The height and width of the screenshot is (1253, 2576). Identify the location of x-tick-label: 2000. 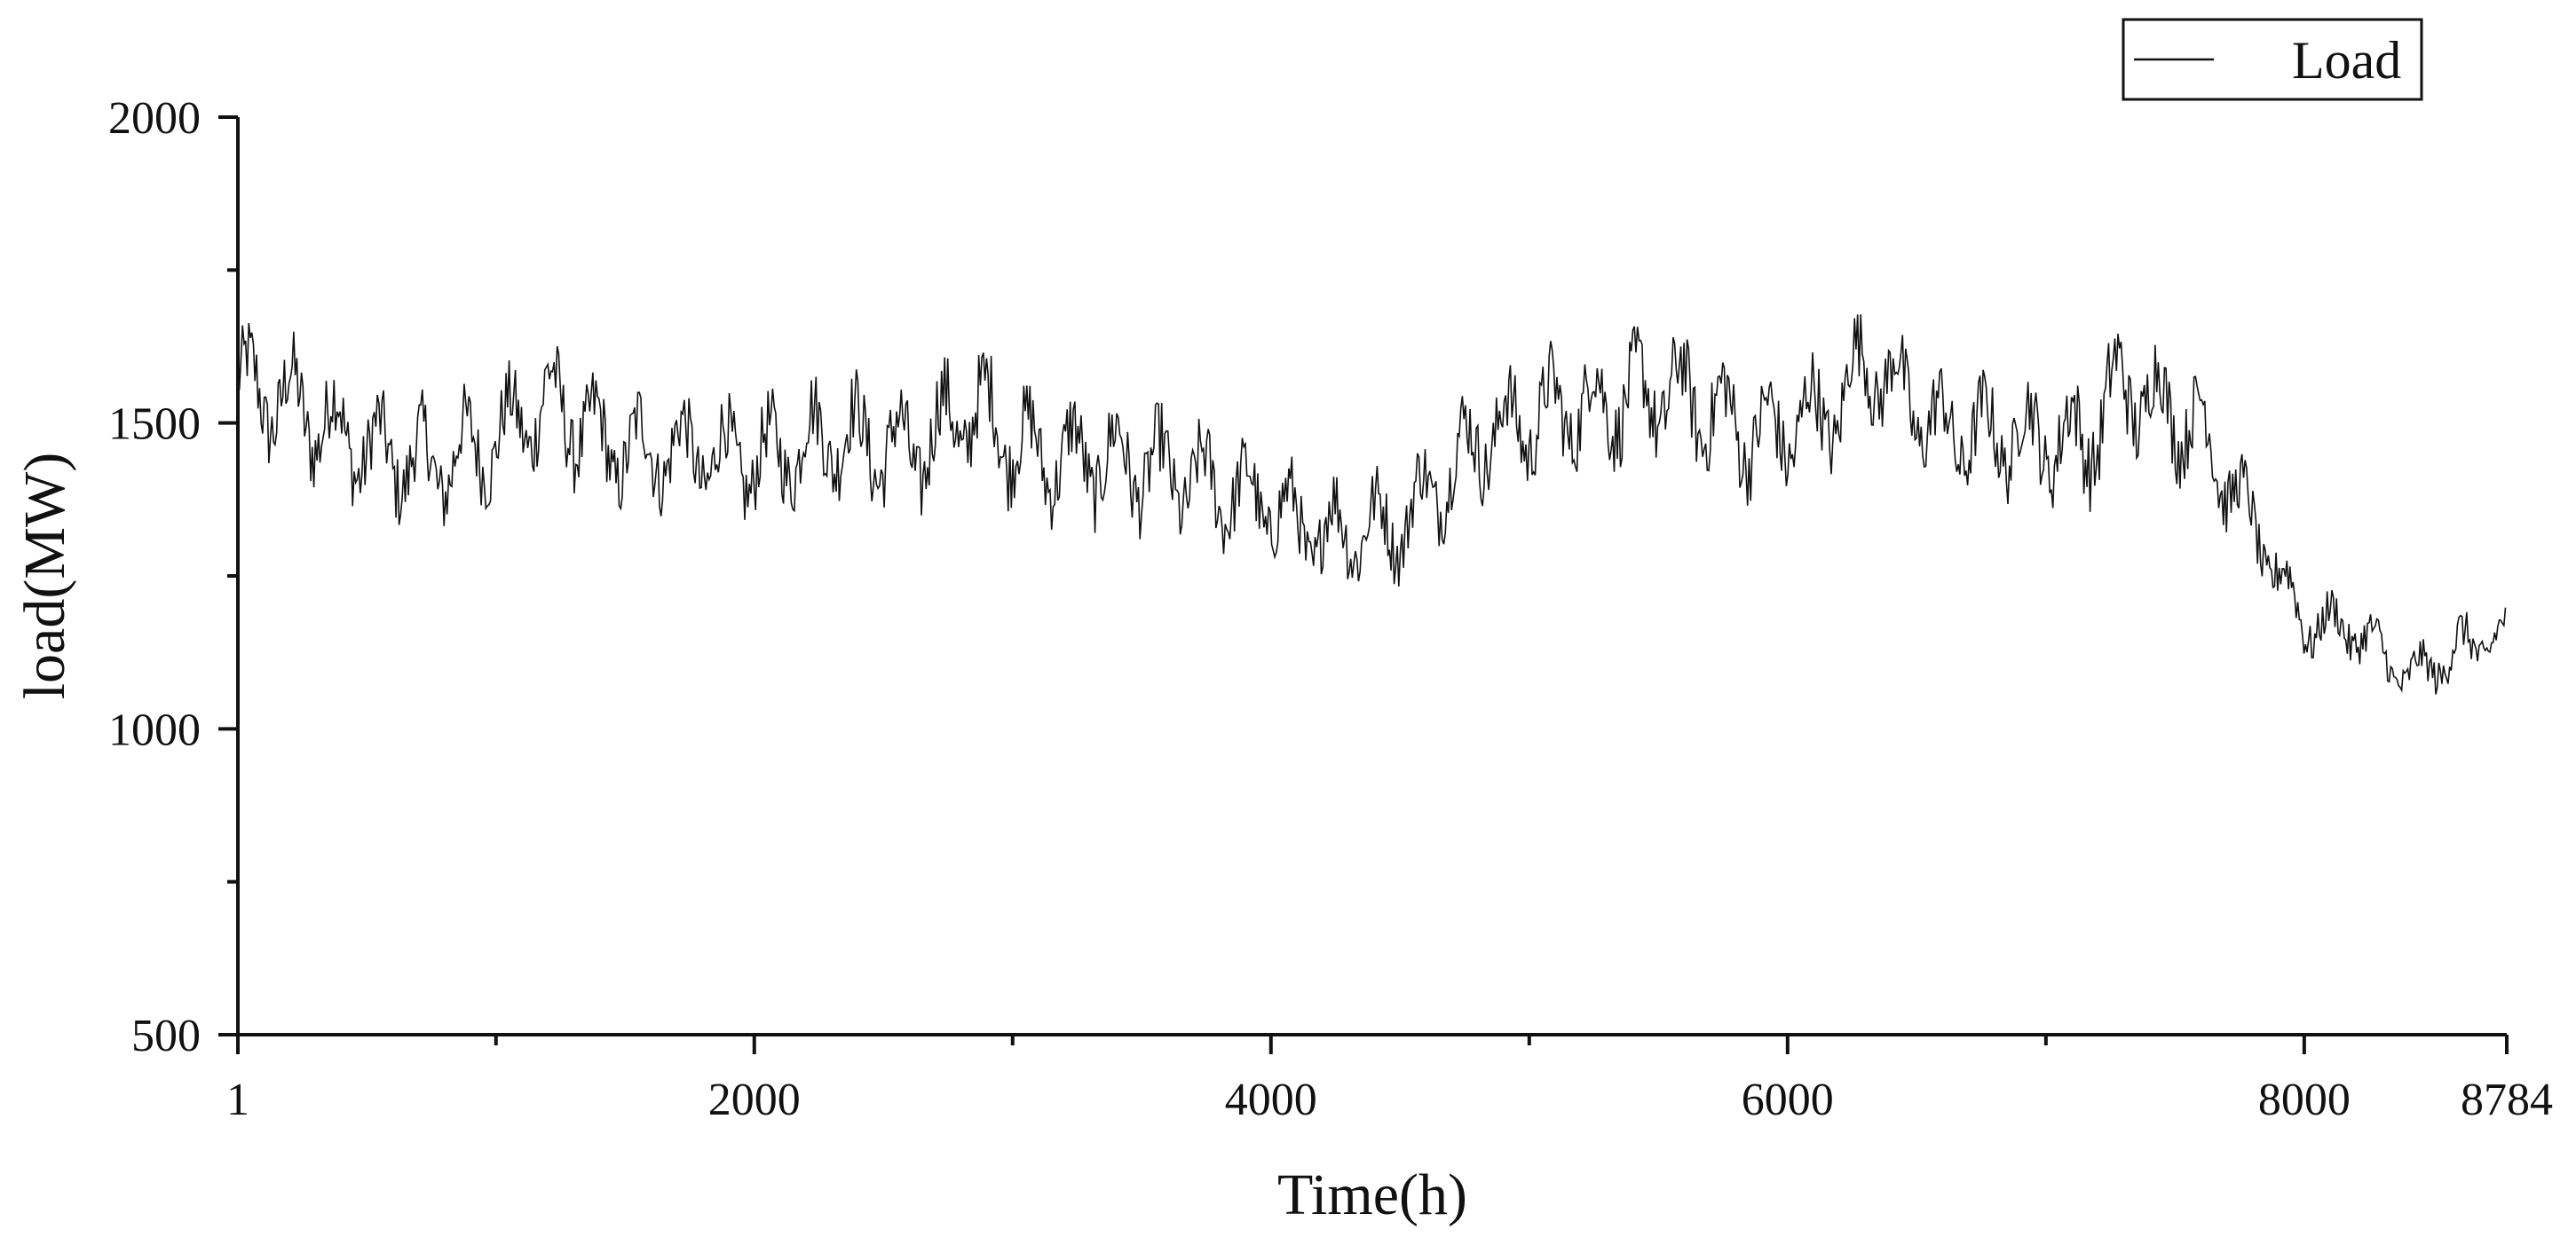
(754, 1100).